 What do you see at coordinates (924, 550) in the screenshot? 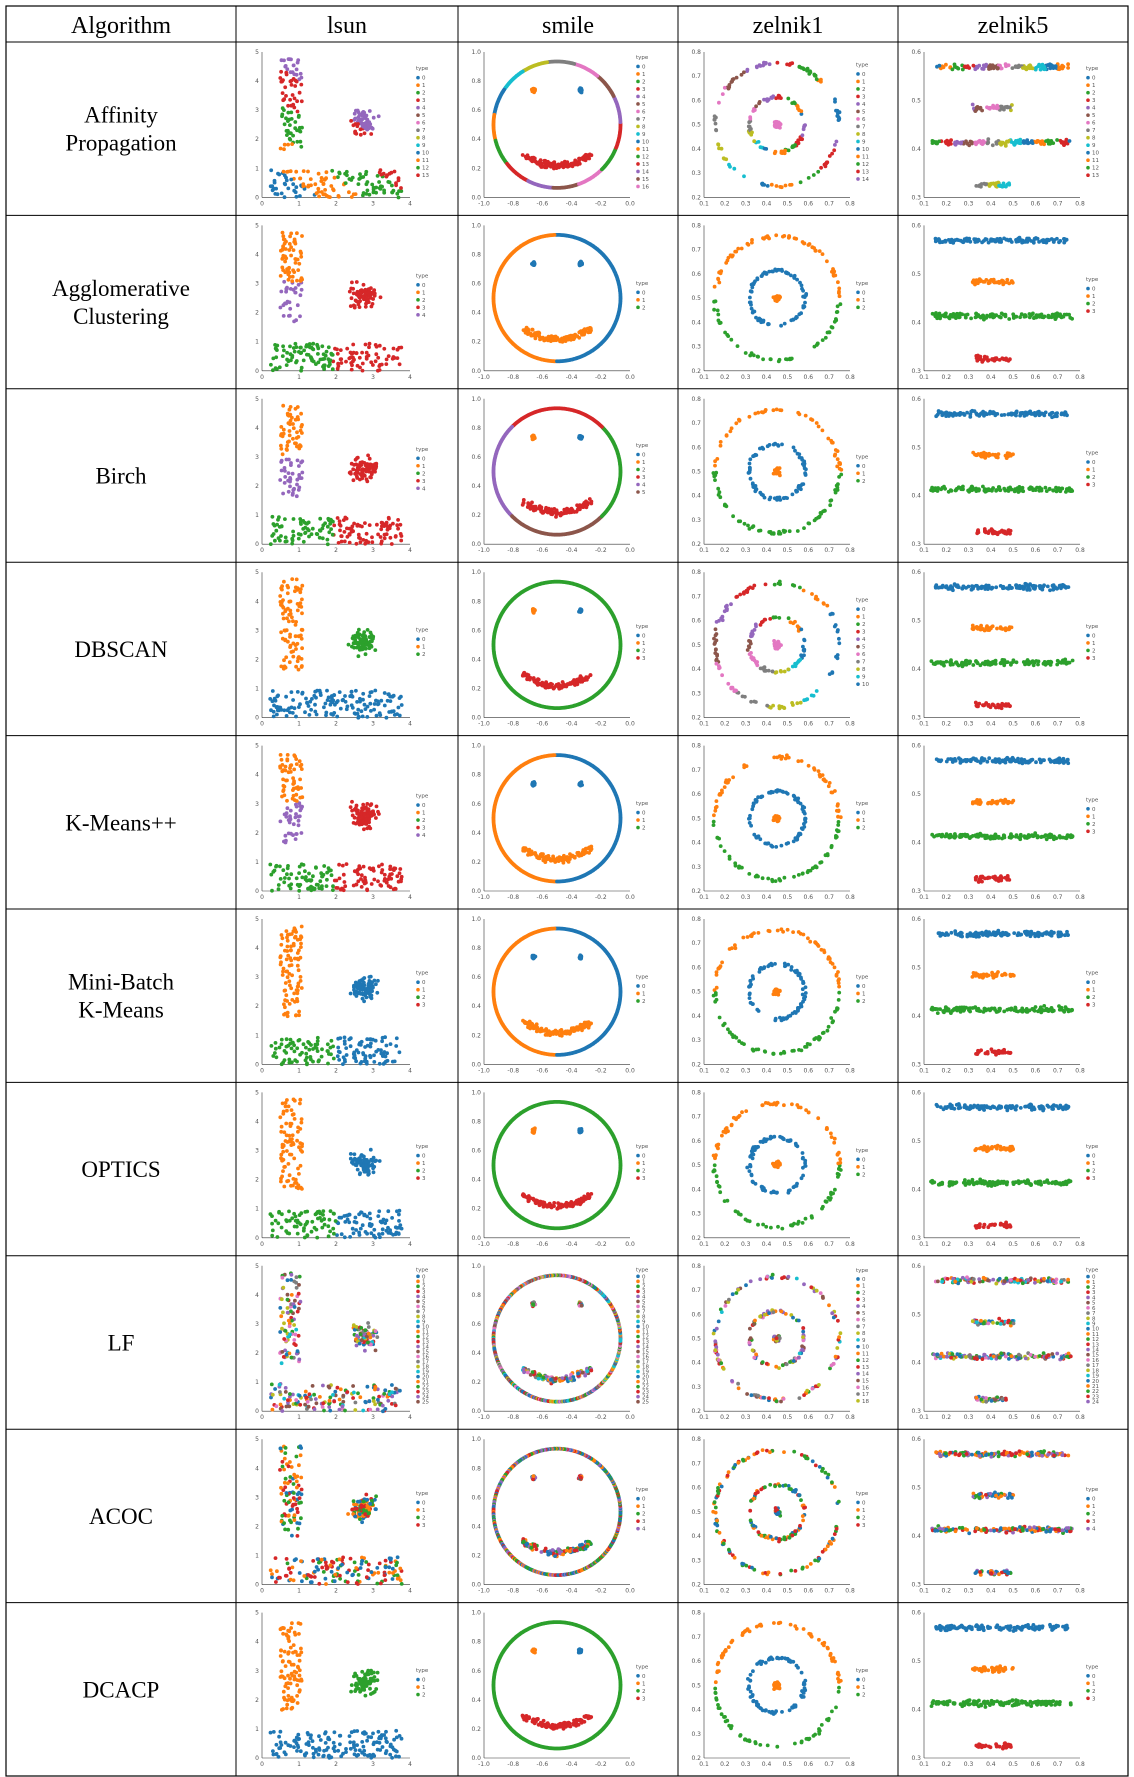
I see `x-tick-label: 0.1` at bounding box center [924, 550].